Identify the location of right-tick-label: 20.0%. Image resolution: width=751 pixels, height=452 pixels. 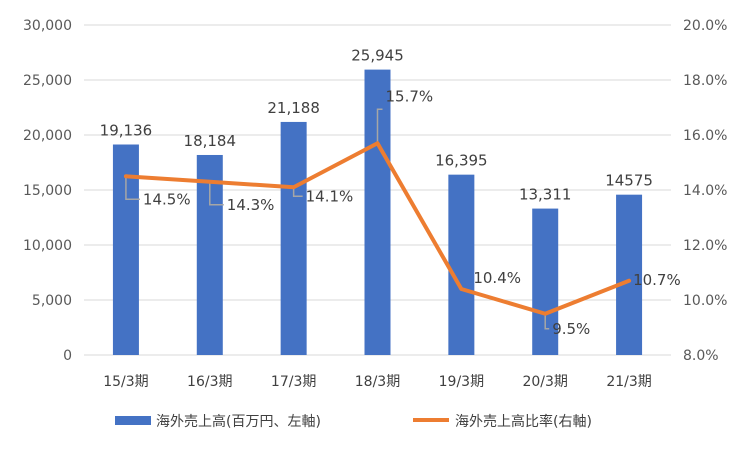
(705, 26).